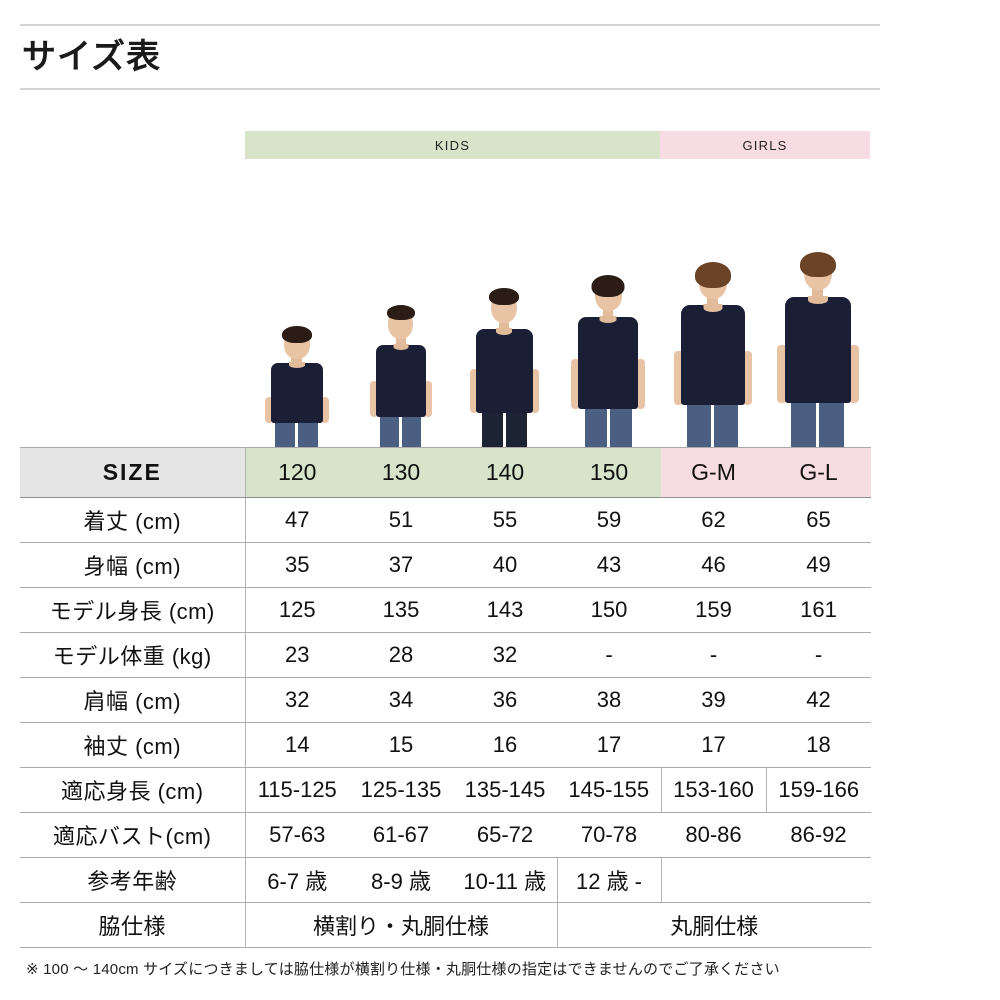 The image size is (1000, 1000). Describe the element at coordinates (818, 610) in the screenshot. I see `cell-model-height-g-l: 161` at that location.